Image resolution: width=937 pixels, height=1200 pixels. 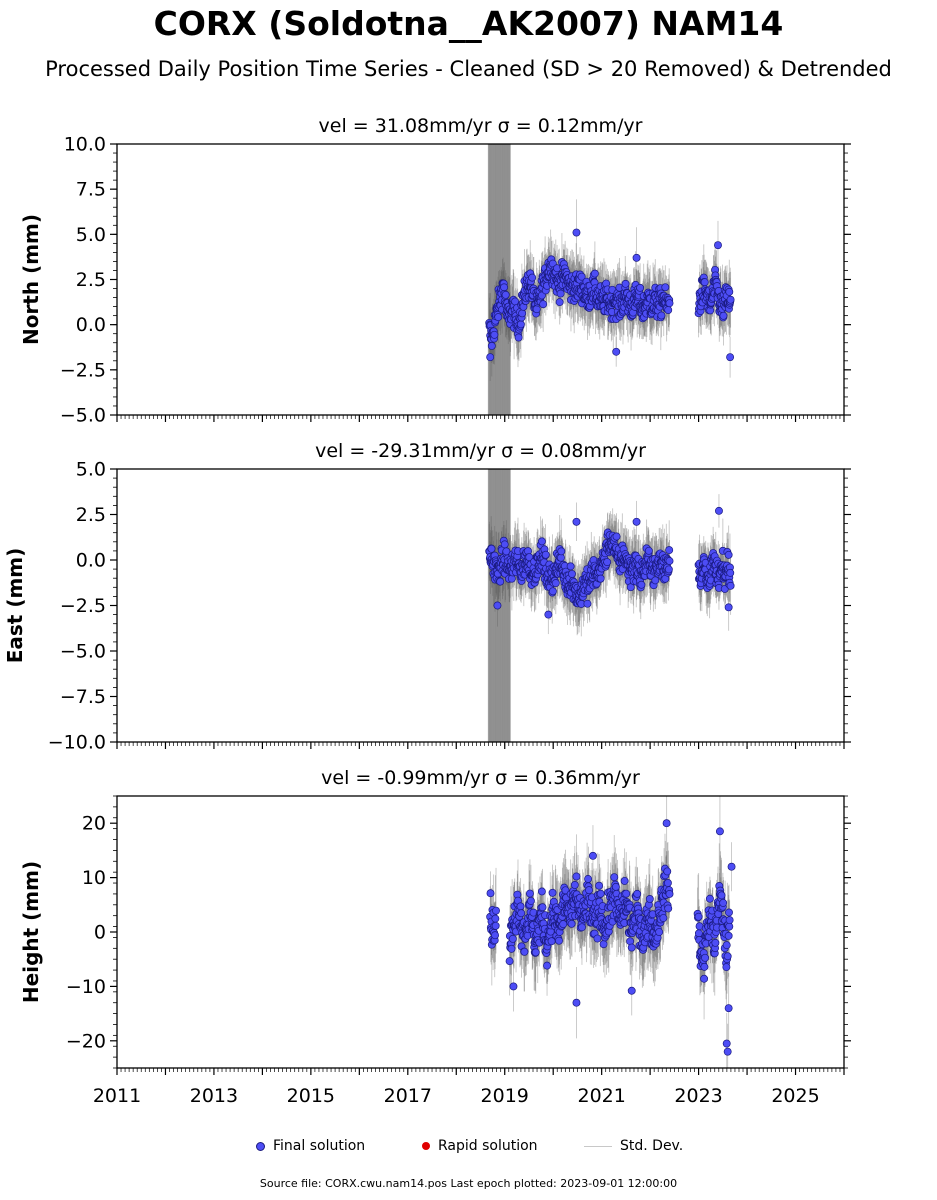 I want to click on y-tick-label: 10.0, so click(x=85, y=145).